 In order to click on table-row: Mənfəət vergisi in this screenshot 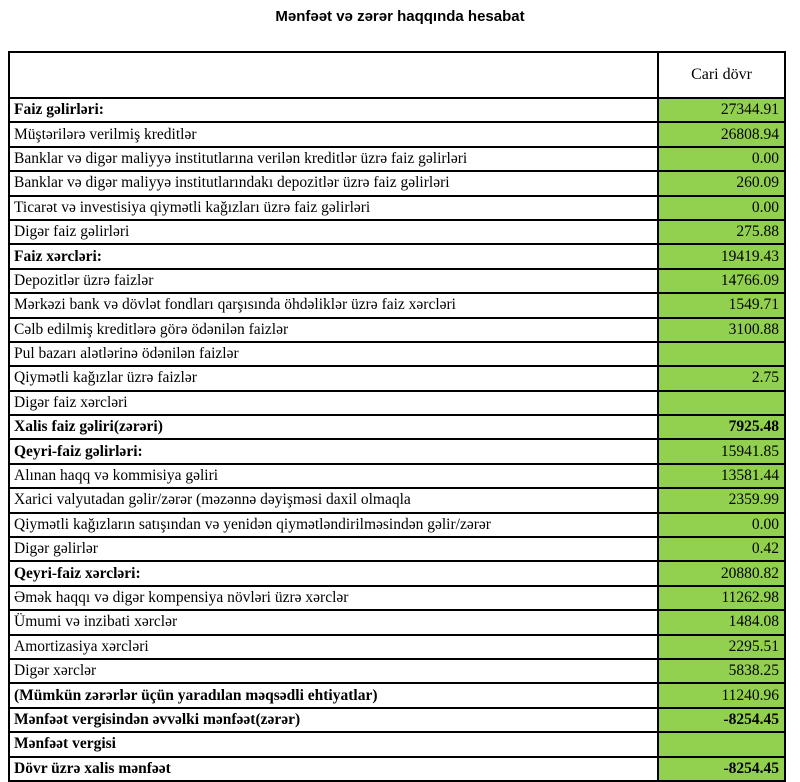, I will do `click(397, 744)`.